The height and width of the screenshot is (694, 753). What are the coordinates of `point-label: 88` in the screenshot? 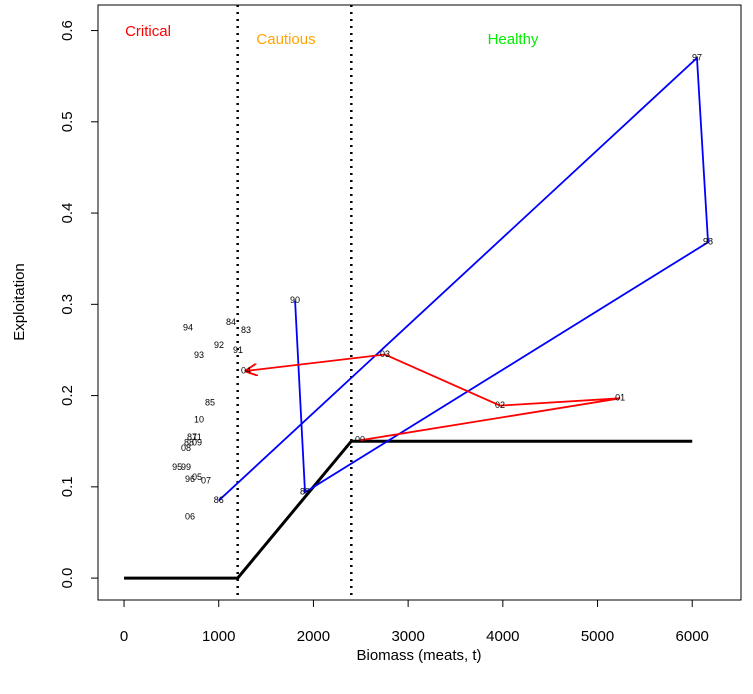 It's located at (189, 442).